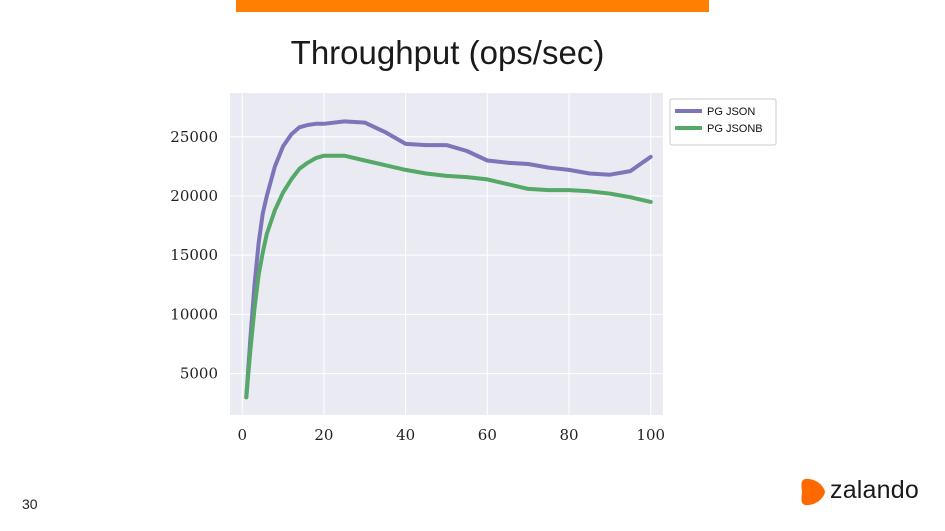 Image resolution: width=945 pixels, height=531 pixels. What do you see at coordinates (813, 492) in the screenshot?
I see `zalando-flag-icon` at bounding box center [813, 492].